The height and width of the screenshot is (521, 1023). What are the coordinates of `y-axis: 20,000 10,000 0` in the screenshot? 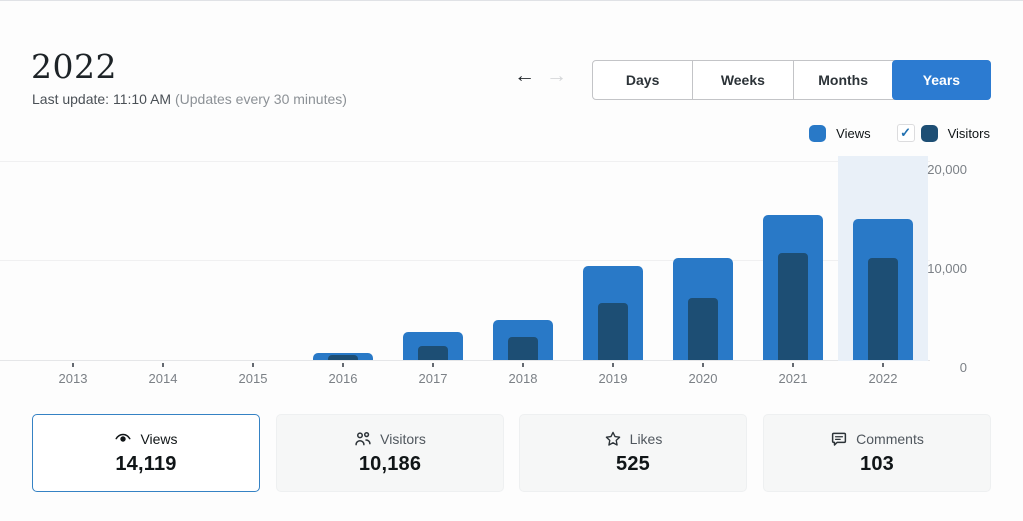 It's located at (947, 201).